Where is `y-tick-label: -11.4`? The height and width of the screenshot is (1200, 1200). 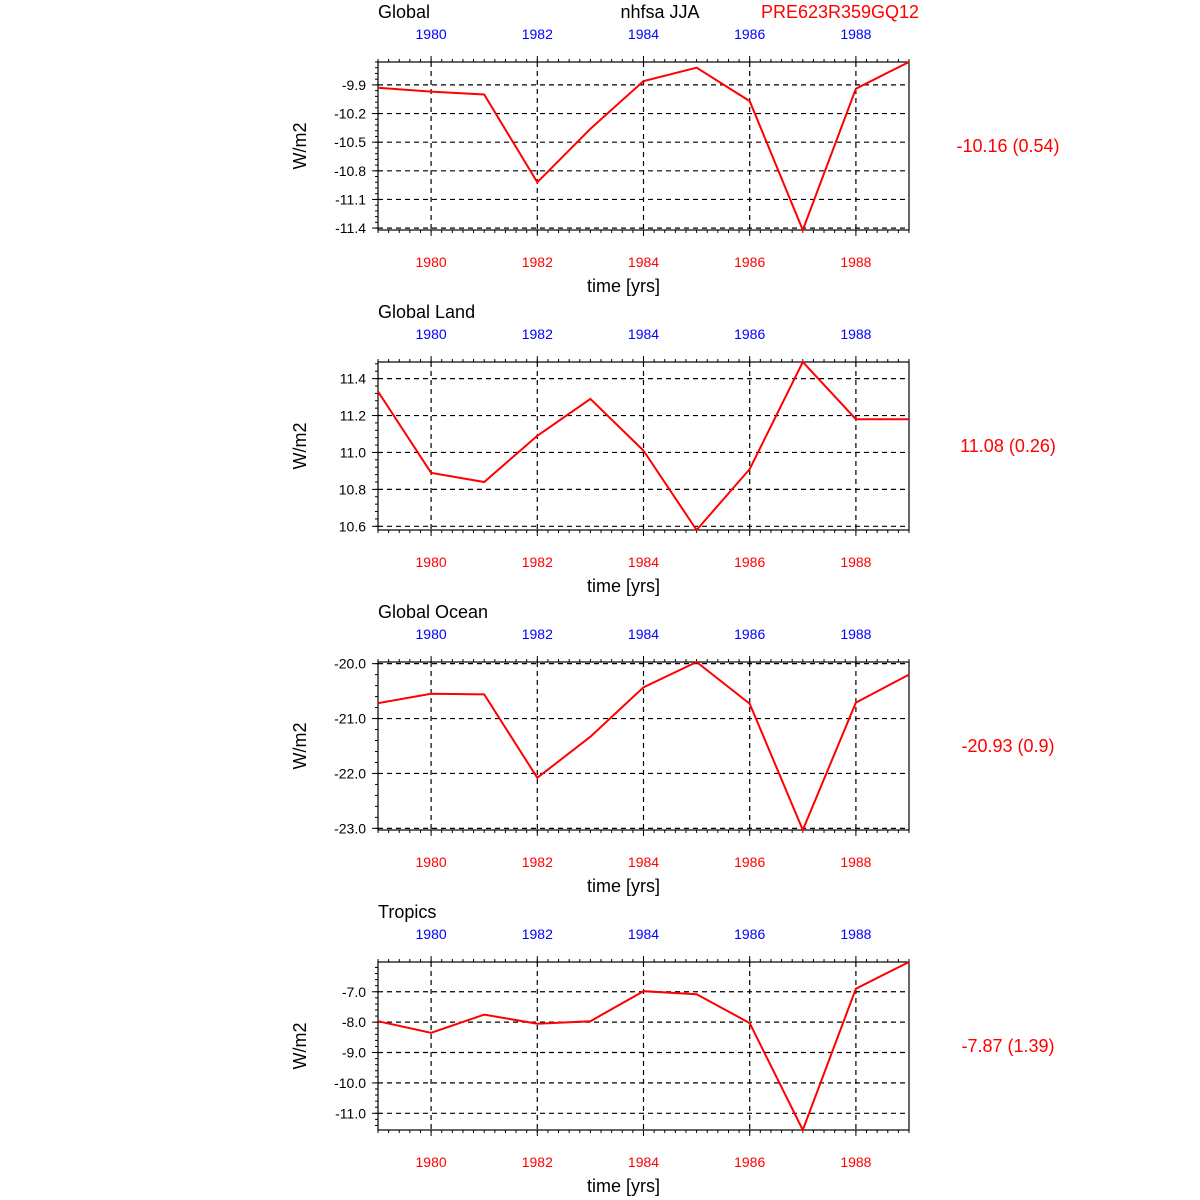 y-tick-label: -11.4 is located at coordinates (350, 228).